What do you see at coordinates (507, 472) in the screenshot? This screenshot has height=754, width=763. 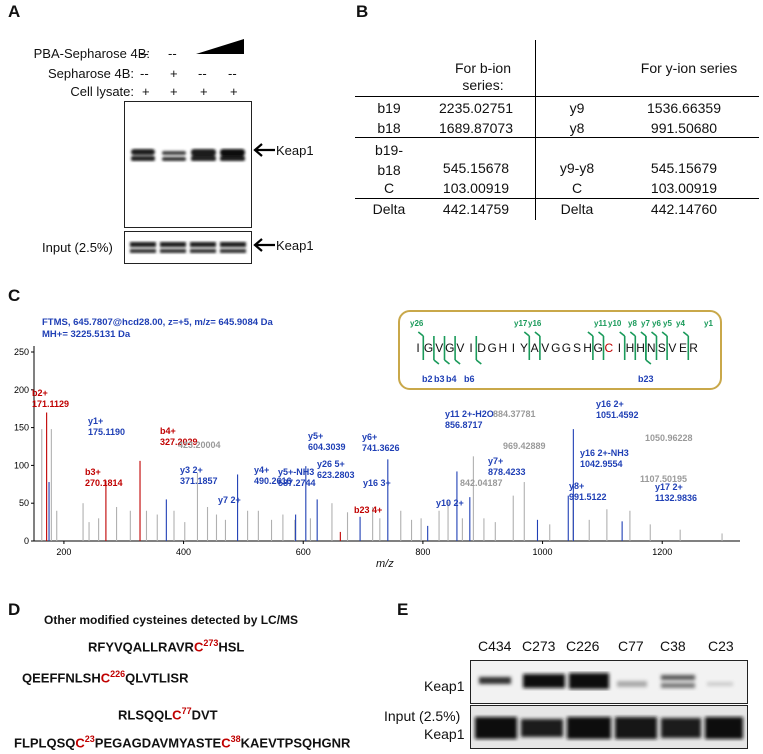 I see `peak-annotation-value: 878.4233` at bounding box center [507, 472].